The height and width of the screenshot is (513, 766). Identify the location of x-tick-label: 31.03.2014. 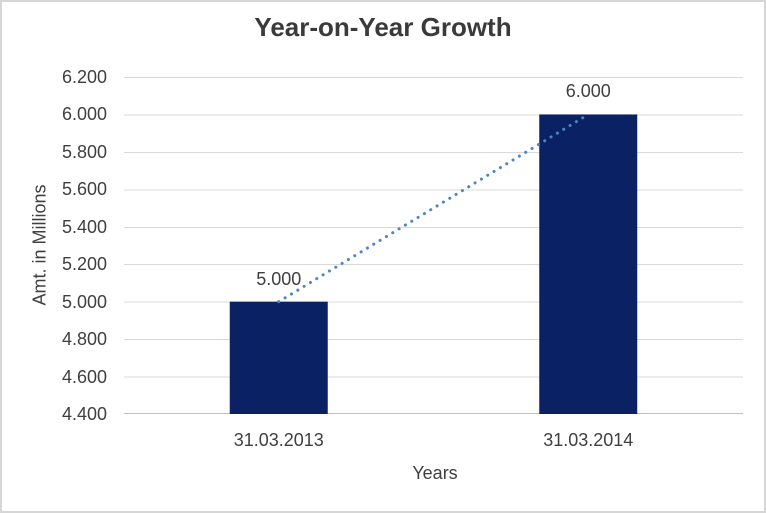
(588, 440).